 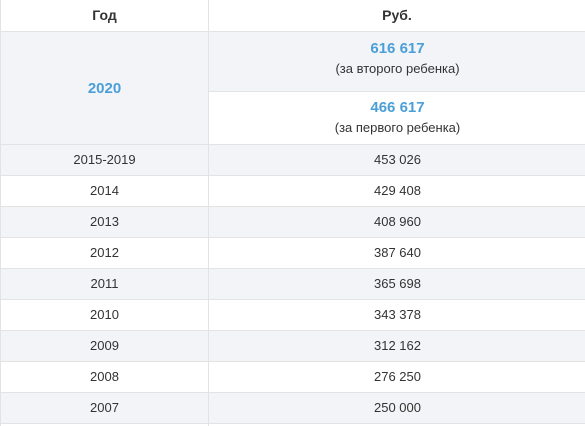 What do you see at coordinates (397, 283) in the screenshot?
I see `row-amount: 365 698` at bounding box center [397, 283].